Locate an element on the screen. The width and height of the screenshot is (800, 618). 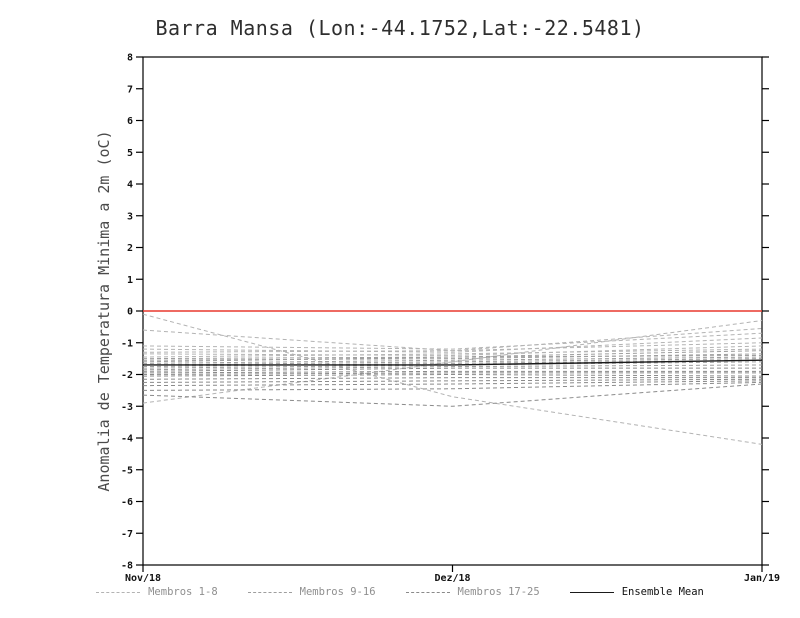
y-tick-label: -4 is located at coordinates (127, 439).